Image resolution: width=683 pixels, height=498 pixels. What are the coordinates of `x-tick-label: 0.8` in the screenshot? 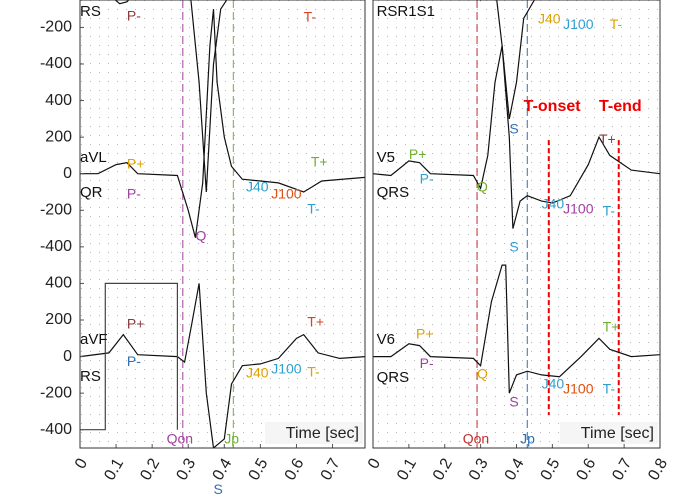 It's located at (658, 470).